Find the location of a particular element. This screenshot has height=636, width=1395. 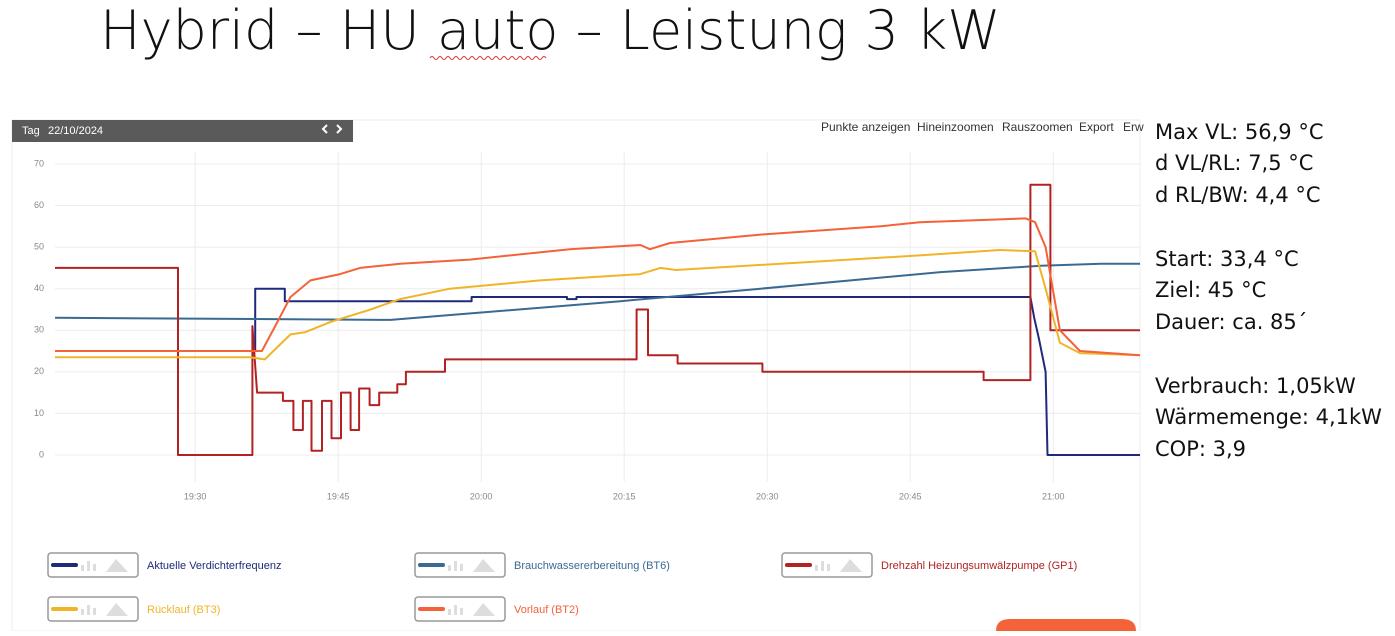

date-bar is located at coordinates (182, 131).